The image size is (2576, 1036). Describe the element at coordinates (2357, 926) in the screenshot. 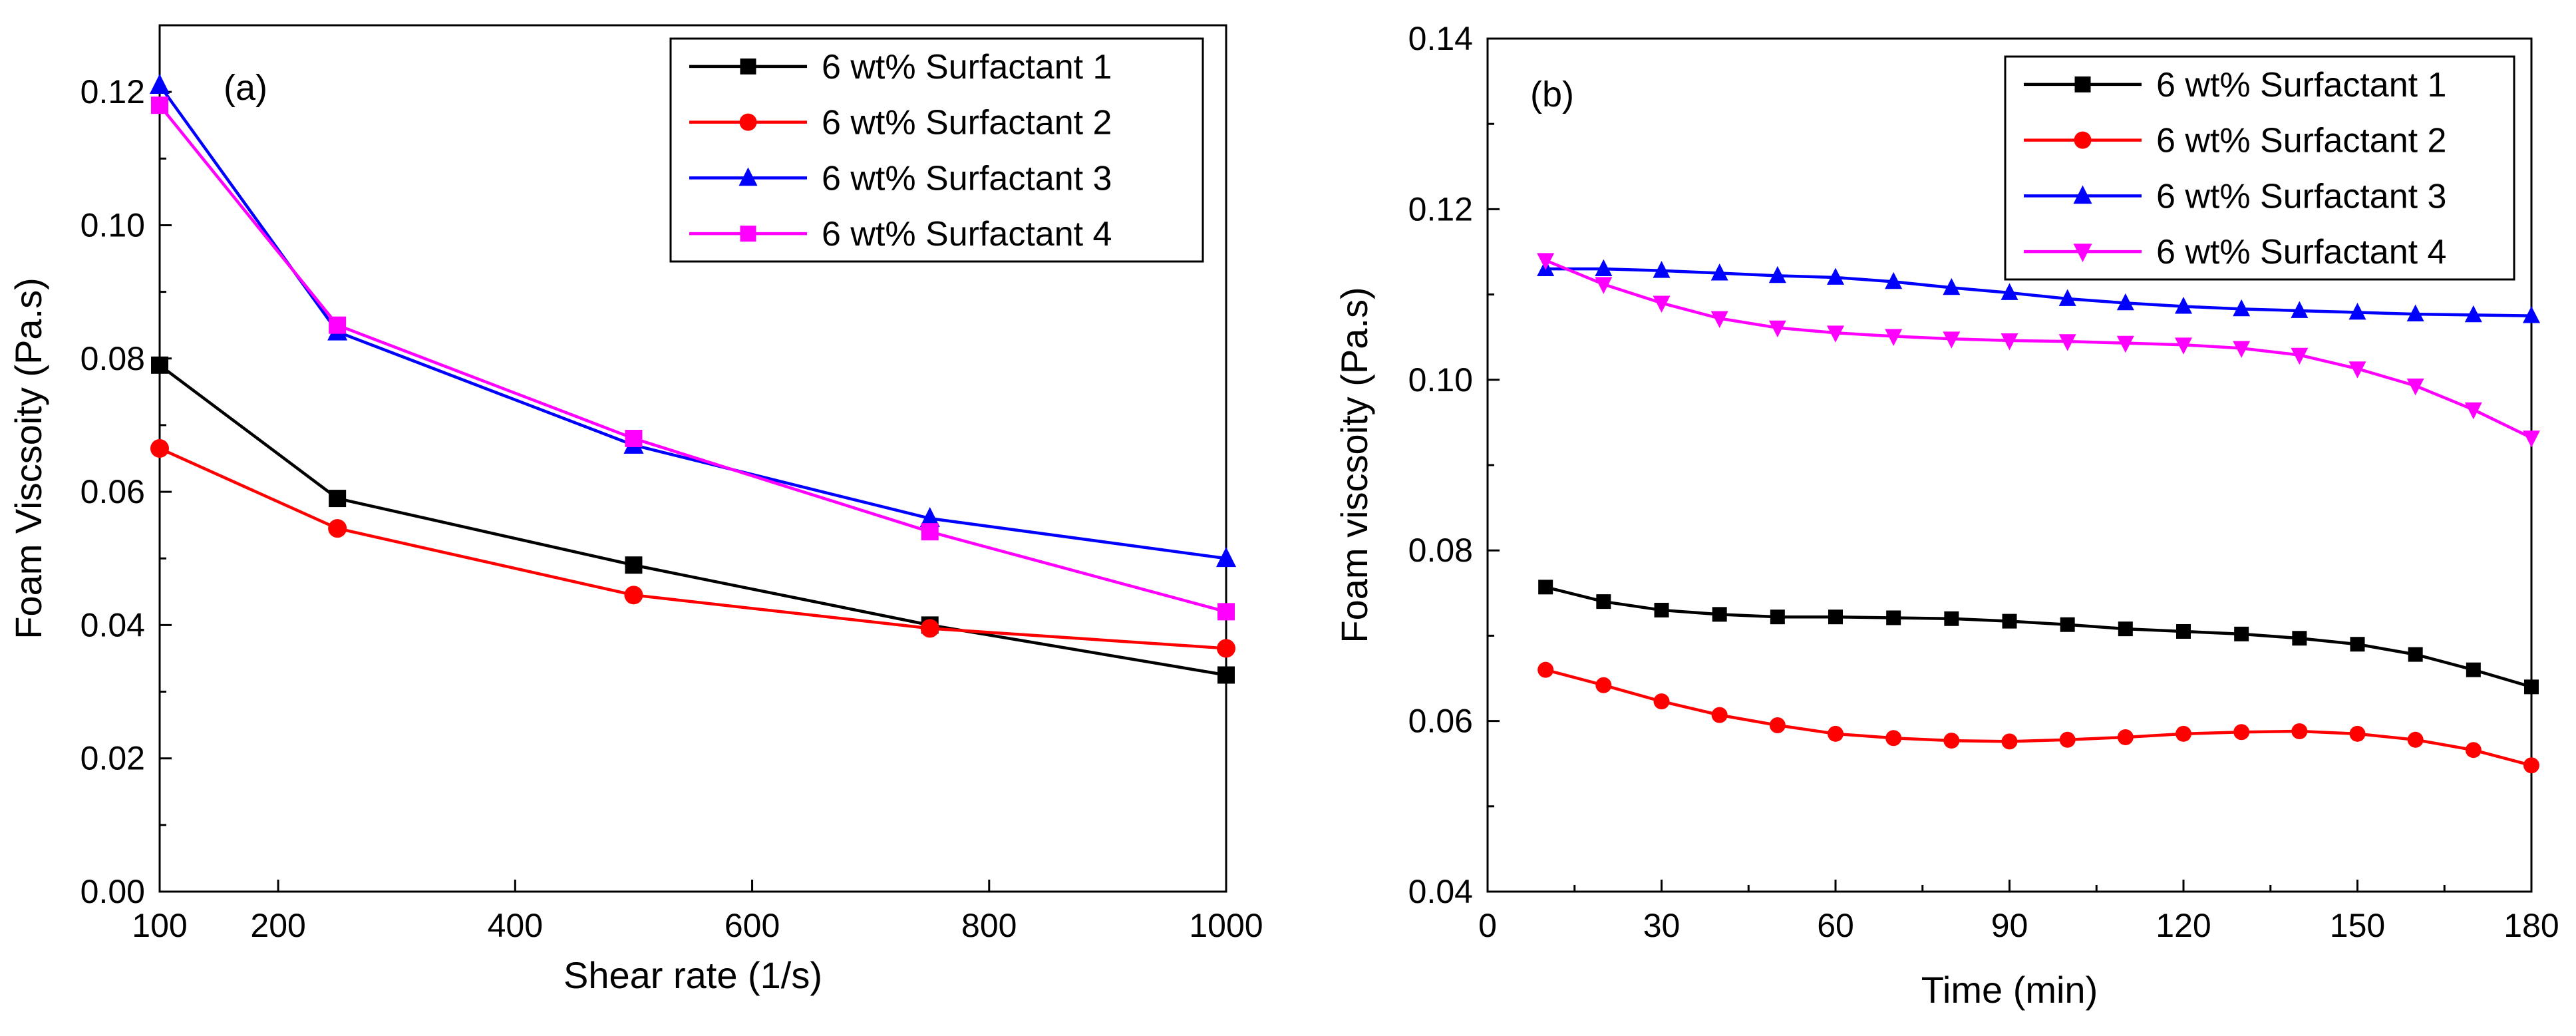

I see `x-tick-label: 150` at that location.